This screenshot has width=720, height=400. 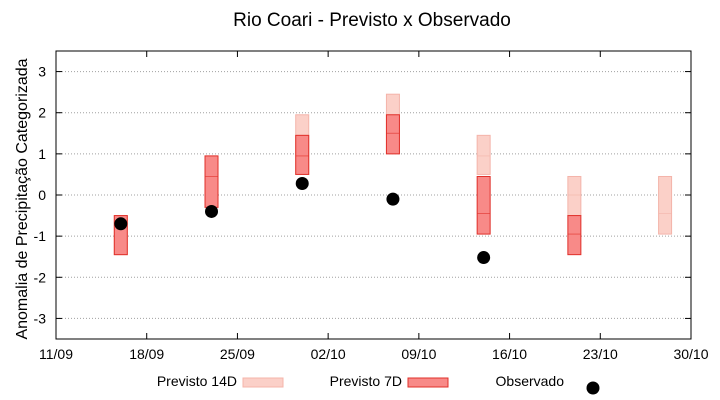 I want to click on chart-title: Rio Coari - Previsto x Observado, so click(x=372, y=20).